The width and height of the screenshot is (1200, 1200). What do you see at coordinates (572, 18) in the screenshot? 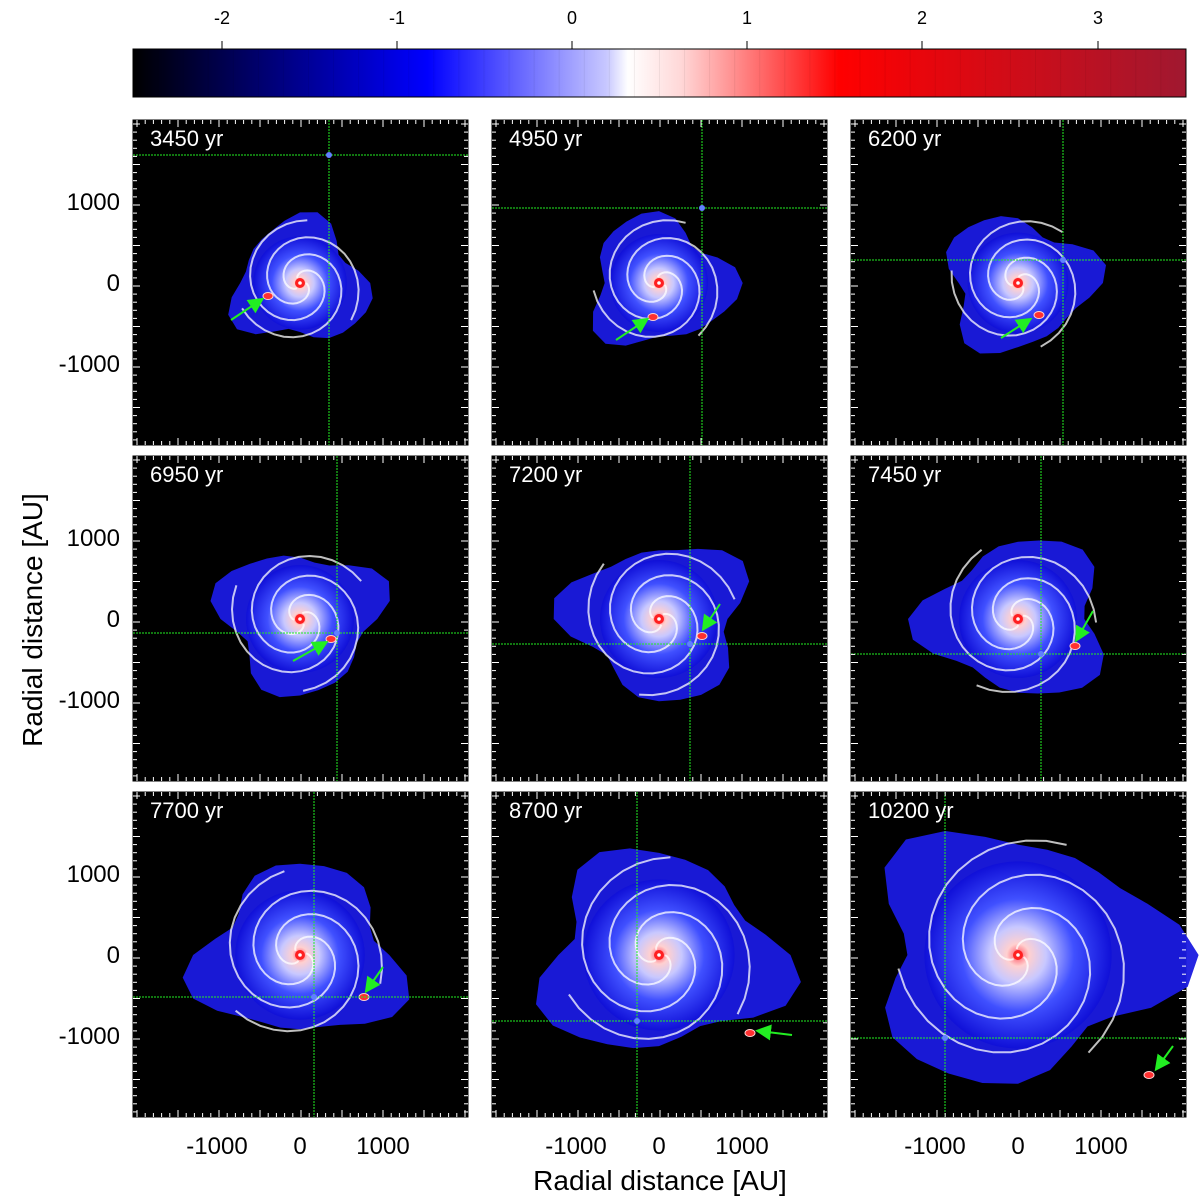
I see `colorbar-tick-label: 0` at bounding box center [572, 18].